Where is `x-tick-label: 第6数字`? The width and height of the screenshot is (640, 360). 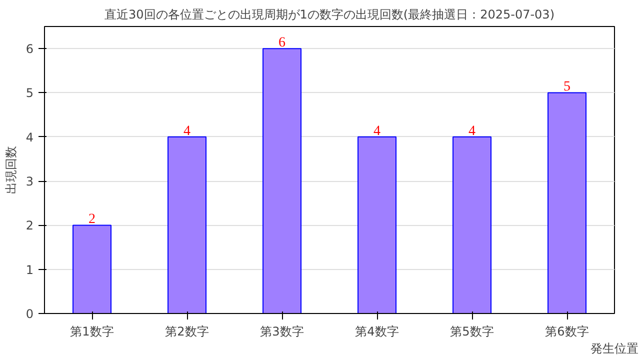
x-tick-label: 第6数字 is located at coordinates (567, 331).